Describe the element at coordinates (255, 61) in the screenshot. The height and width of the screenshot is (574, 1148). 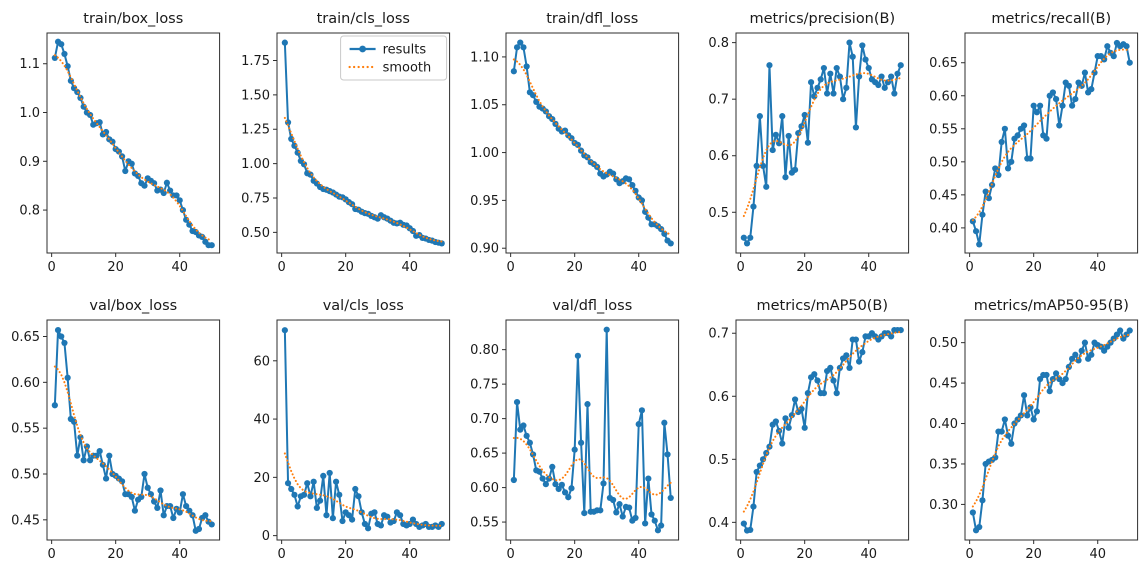
I see `y-tick-label: 1.75` at that location.